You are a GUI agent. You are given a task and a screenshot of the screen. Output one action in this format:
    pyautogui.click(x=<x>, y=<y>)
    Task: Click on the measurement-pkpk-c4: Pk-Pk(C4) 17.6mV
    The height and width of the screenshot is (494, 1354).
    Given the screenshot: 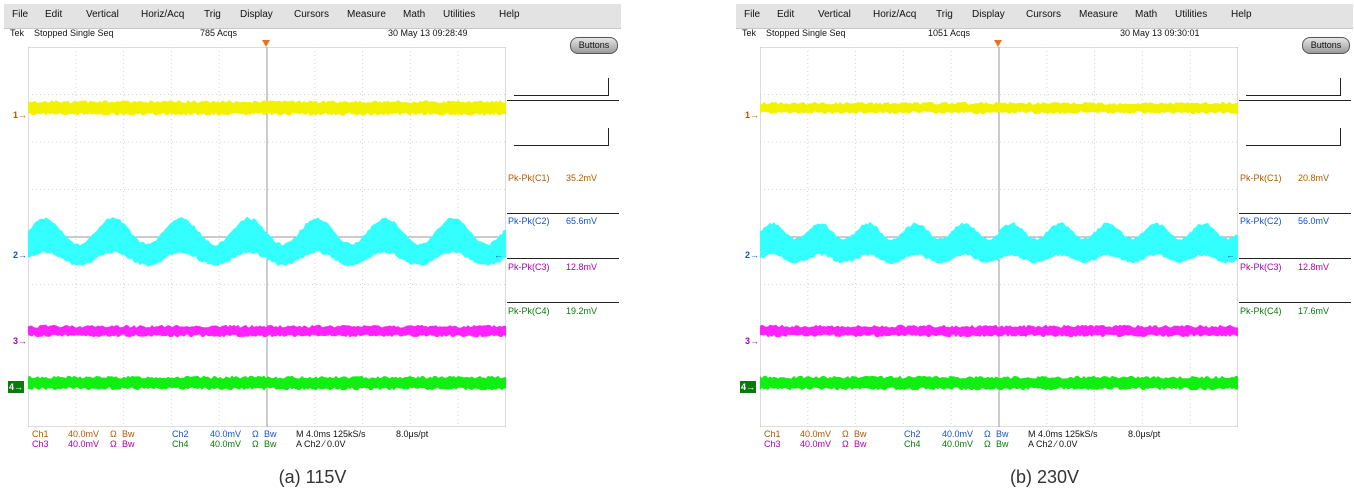 What is the action you would take?
    pyautogui.click(x=1285, y=311)
    